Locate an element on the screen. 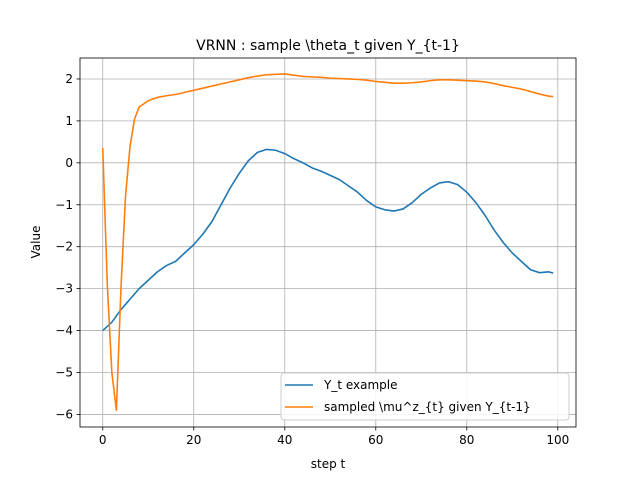  x-tick-label: 40 is located at coordinates (284, 440).